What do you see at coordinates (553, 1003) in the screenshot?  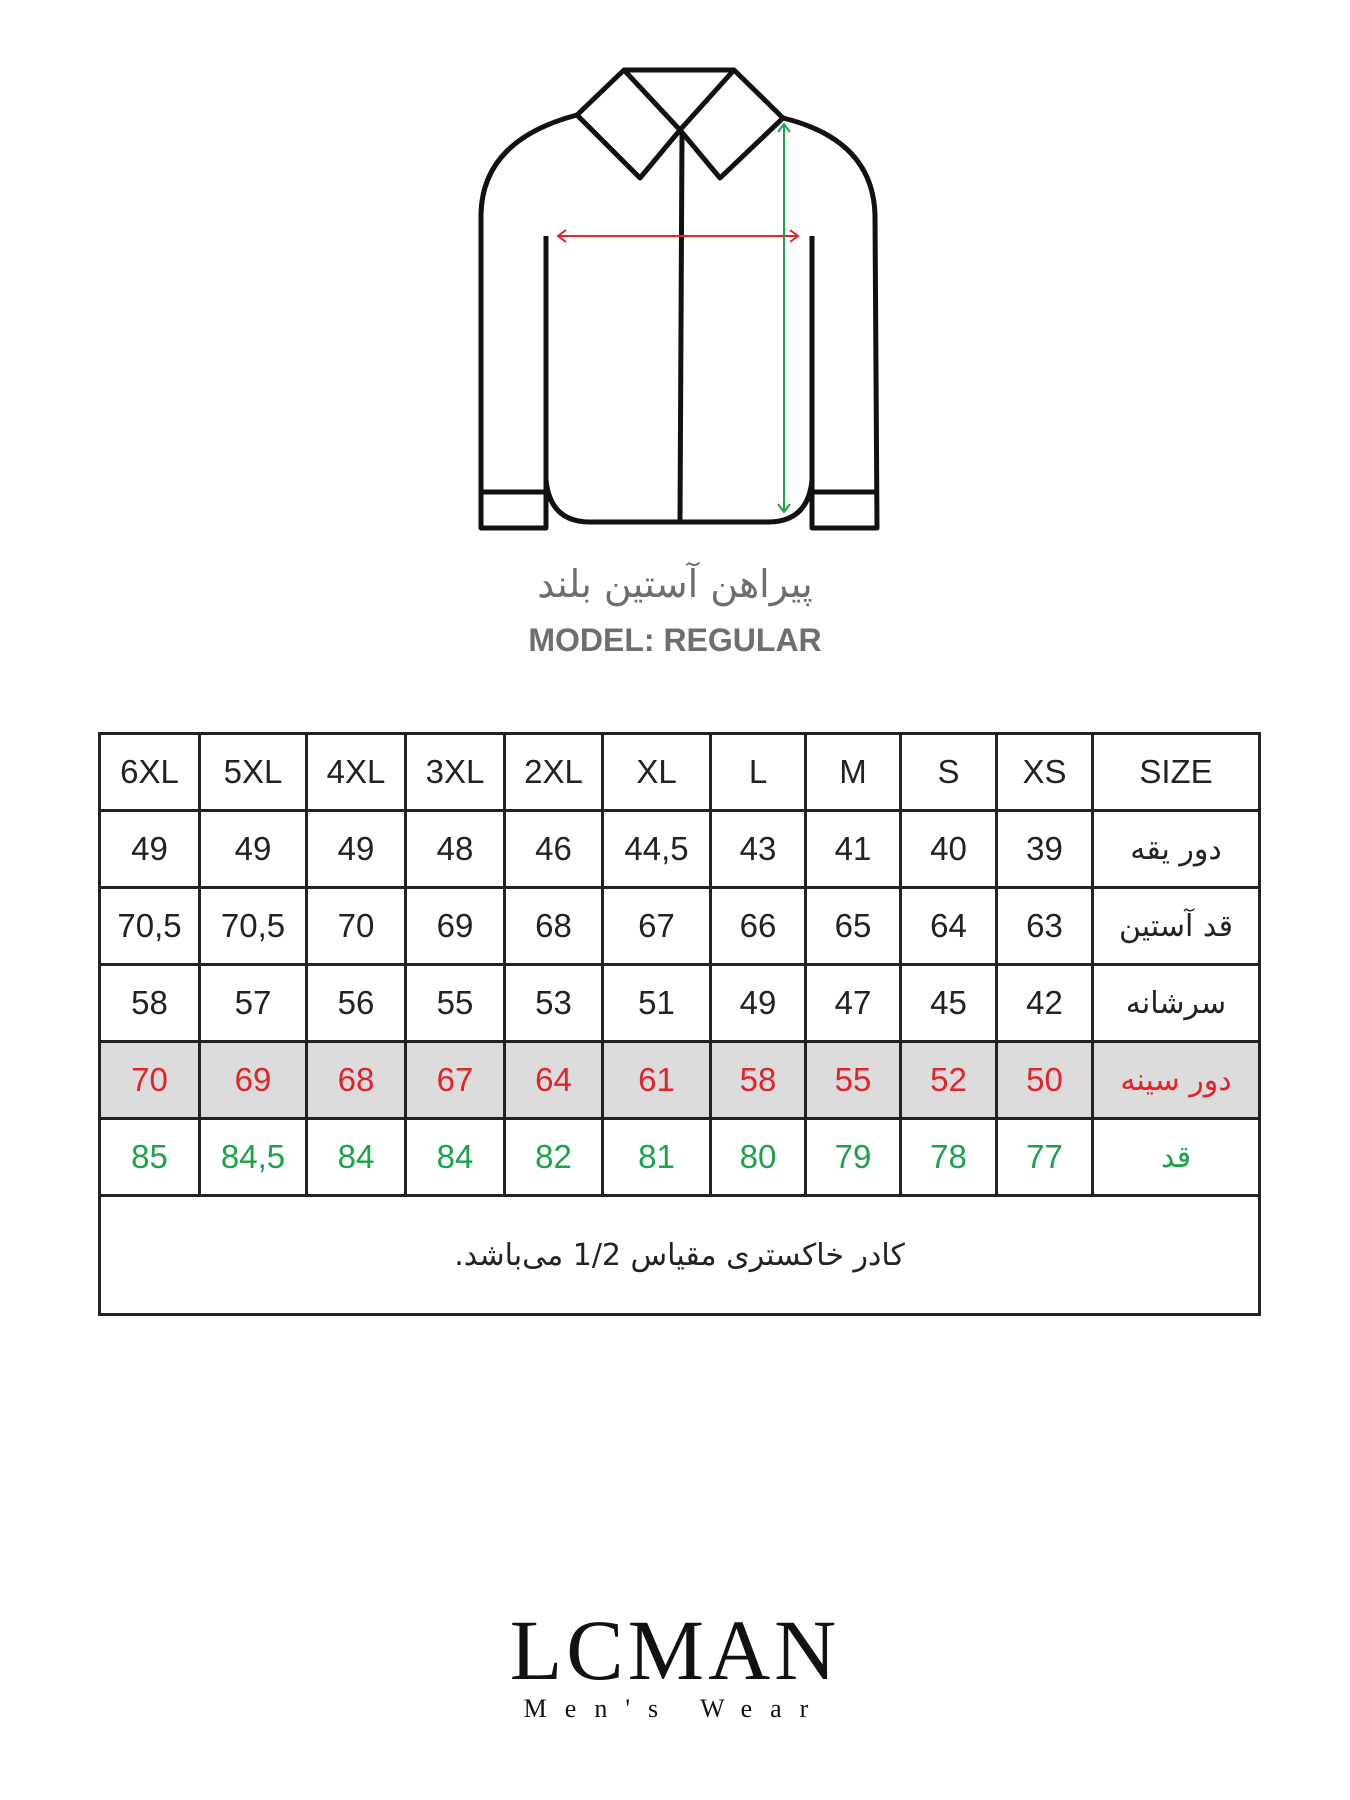 I see `table-cell: 53` at bounding box center [553, 1003].